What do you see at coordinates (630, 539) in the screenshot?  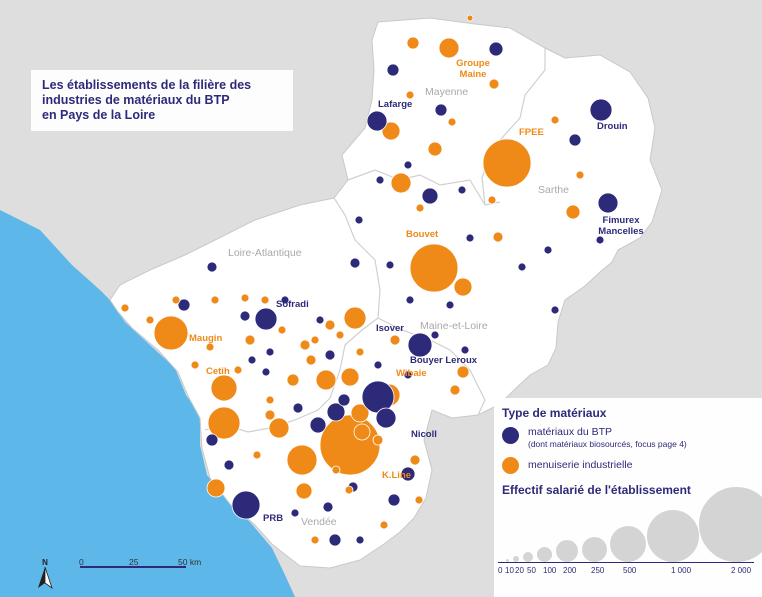 I see `legend-size-scale: 0 10 20 50 100 200 250 500 1 000 2 000` at bounding box center [630, 539].